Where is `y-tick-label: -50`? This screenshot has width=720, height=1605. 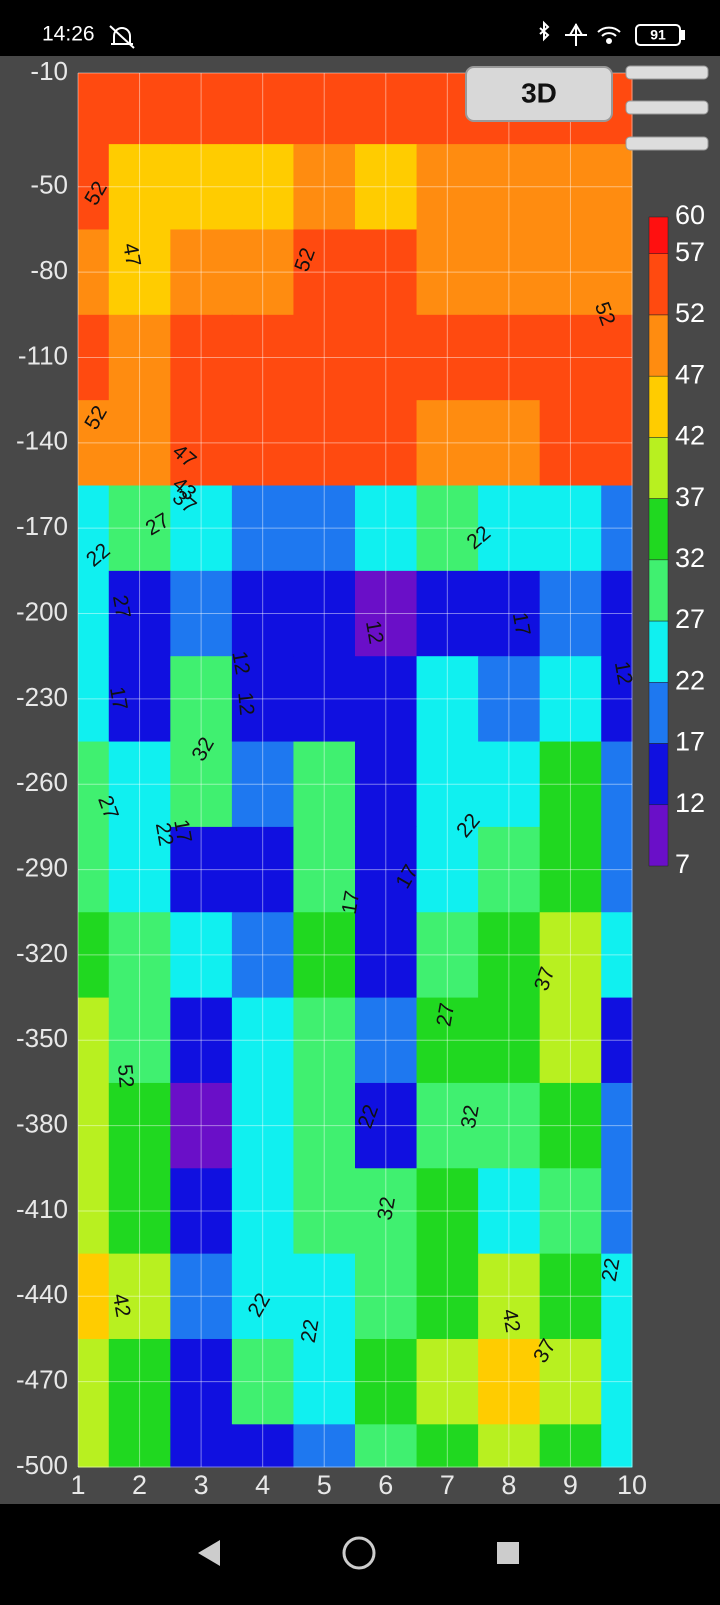 y-tick-label: -50 is located at coordinates (49, 185).